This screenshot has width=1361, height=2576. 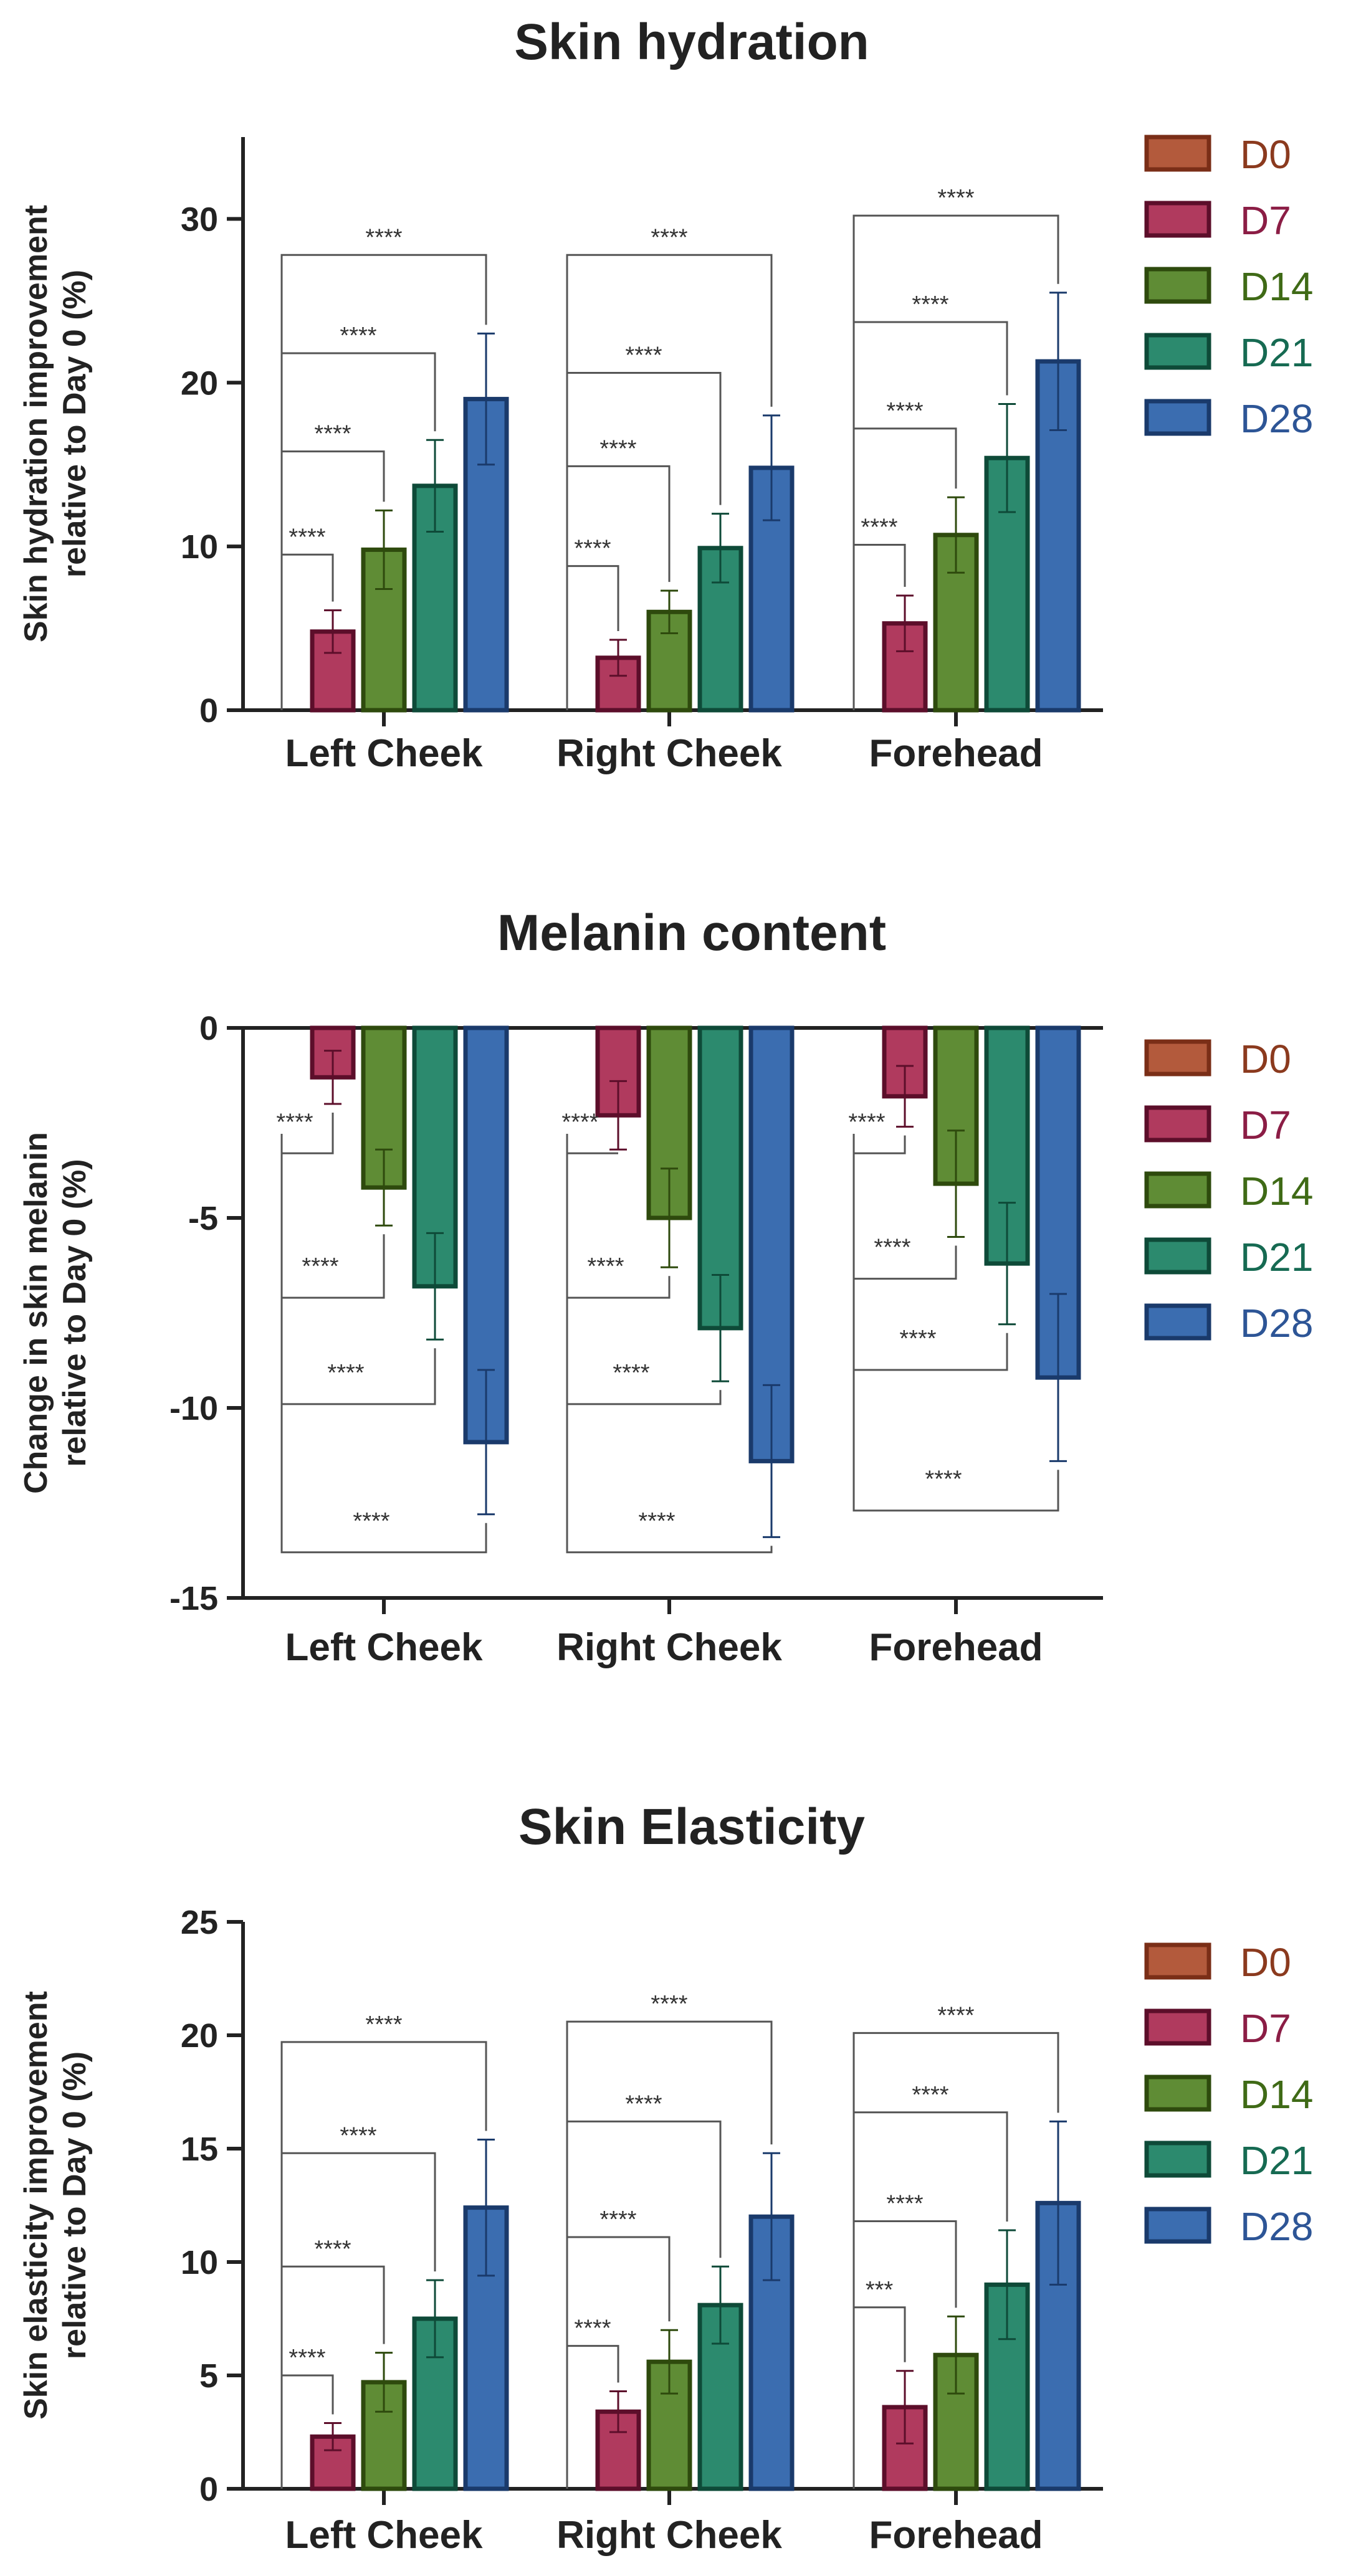 I want to click on y-tick-label: 25, so click(x=199, y=1922).